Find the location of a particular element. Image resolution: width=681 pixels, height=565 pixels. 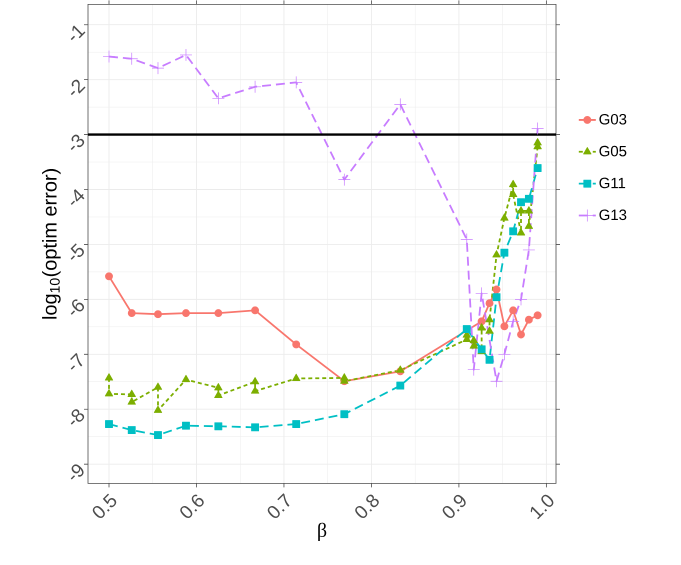

y-tick-label: -3 is located at coordinates (77, 142).